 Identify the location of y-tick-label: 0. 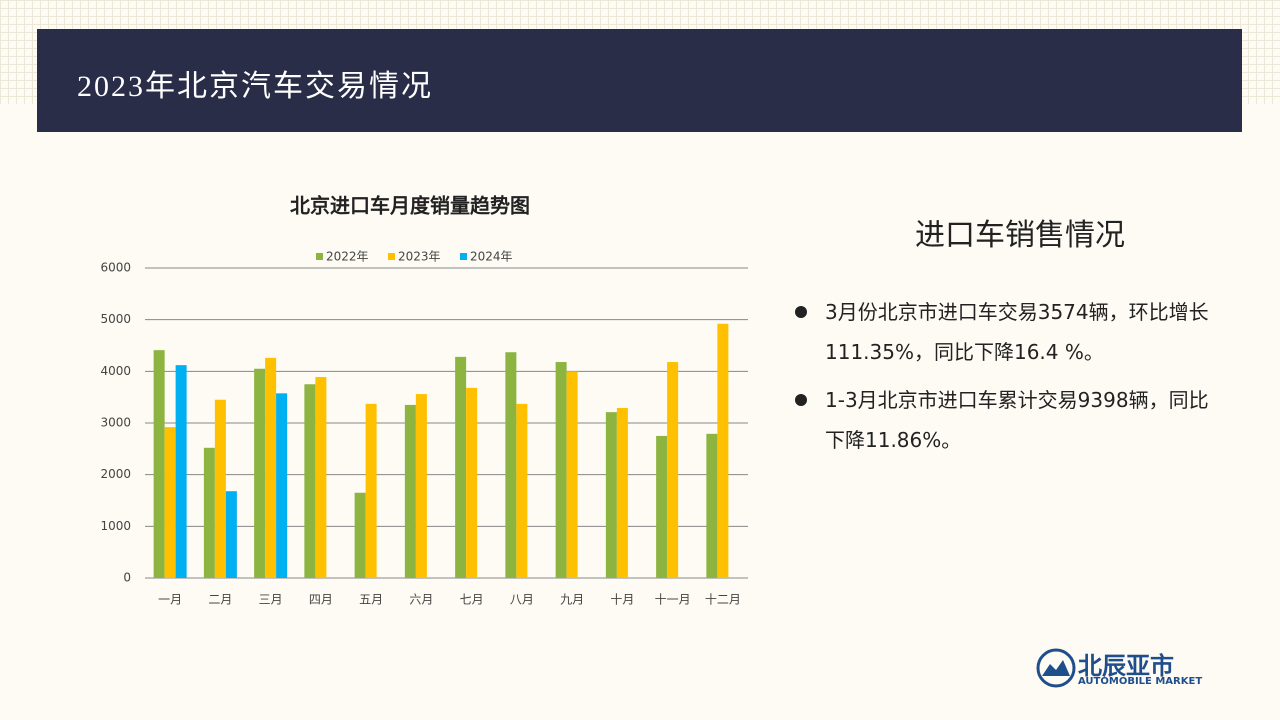
(127, 578).